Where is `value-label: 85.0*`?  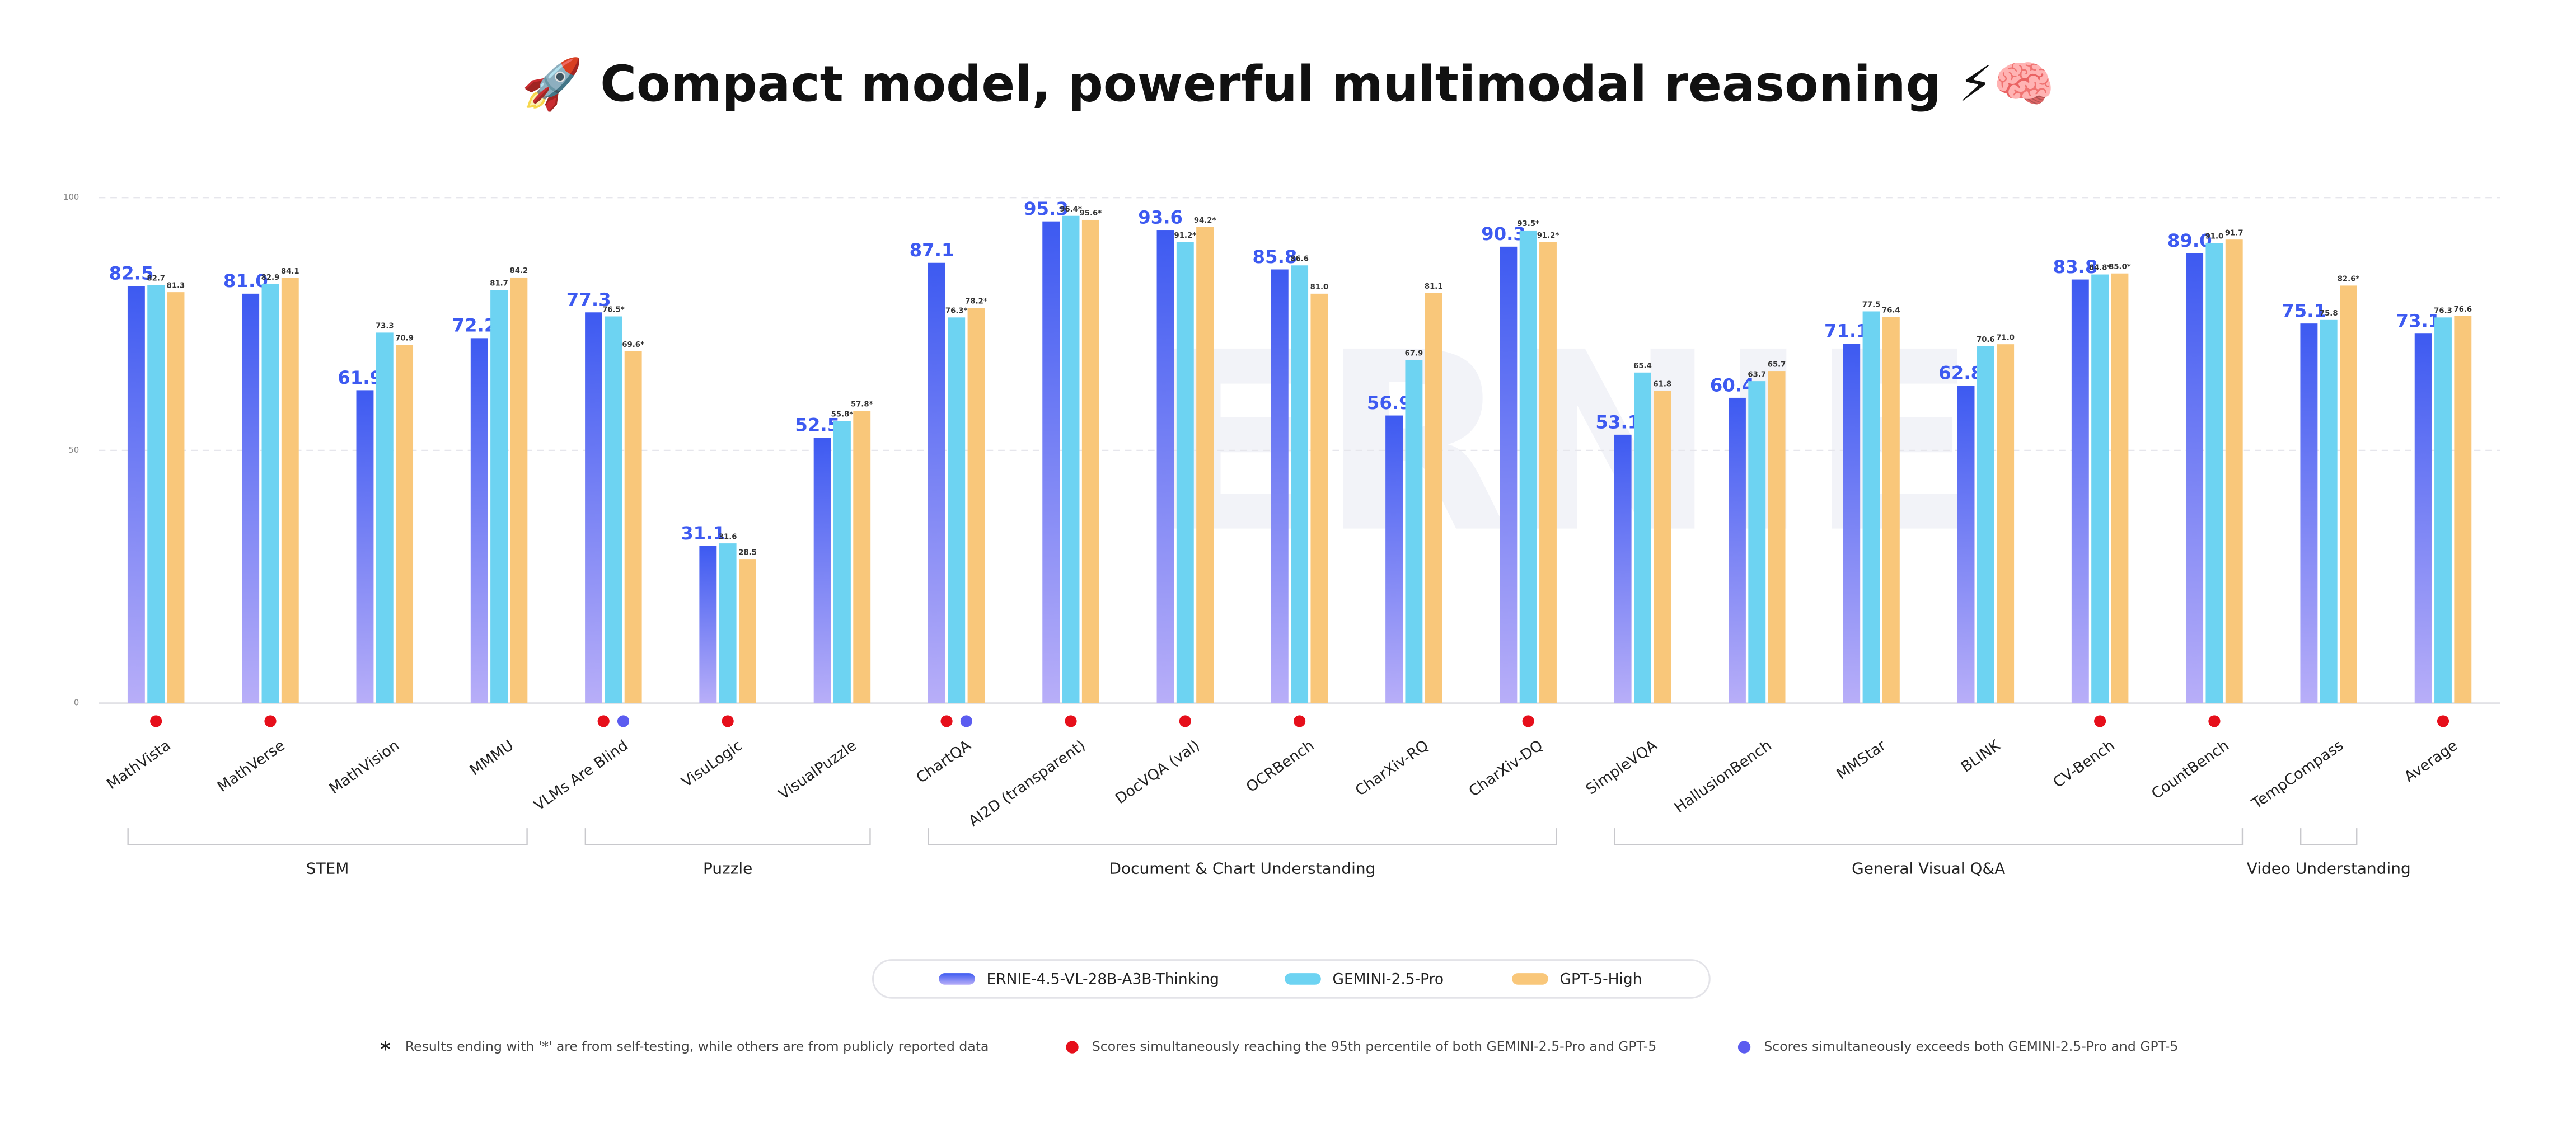 value-label: 85.0* is located at coordinates (2120, 267).